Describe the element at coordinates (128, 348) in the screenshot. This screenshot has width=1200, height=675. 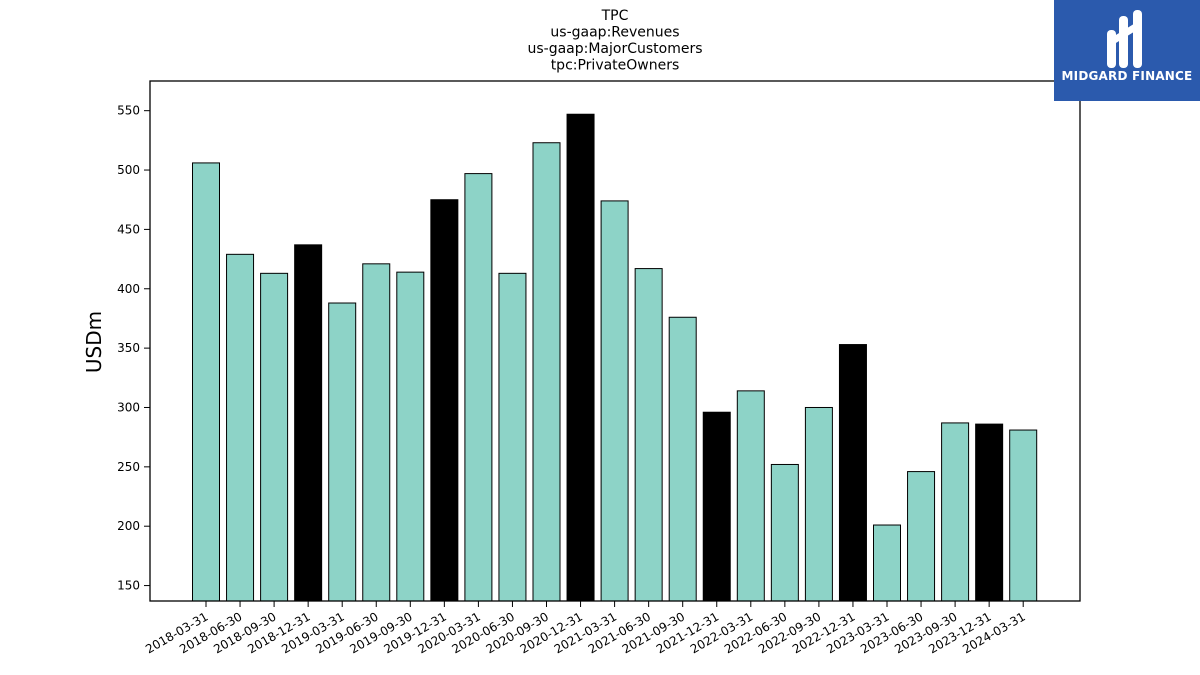
I see `y-tick-label: 350` at that location.